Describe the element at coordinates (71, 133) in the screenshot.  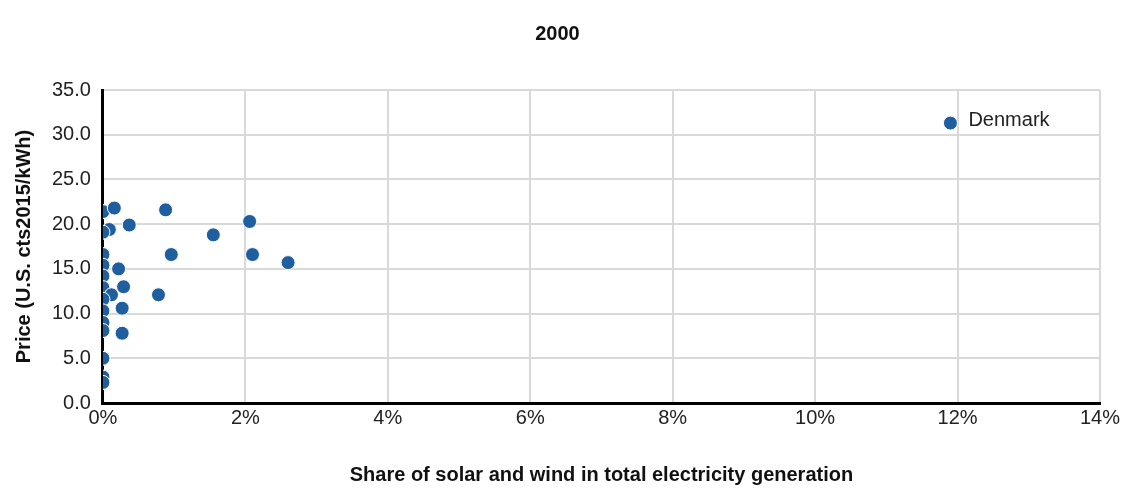
I see `y-tick-label: 30.0` at that location.